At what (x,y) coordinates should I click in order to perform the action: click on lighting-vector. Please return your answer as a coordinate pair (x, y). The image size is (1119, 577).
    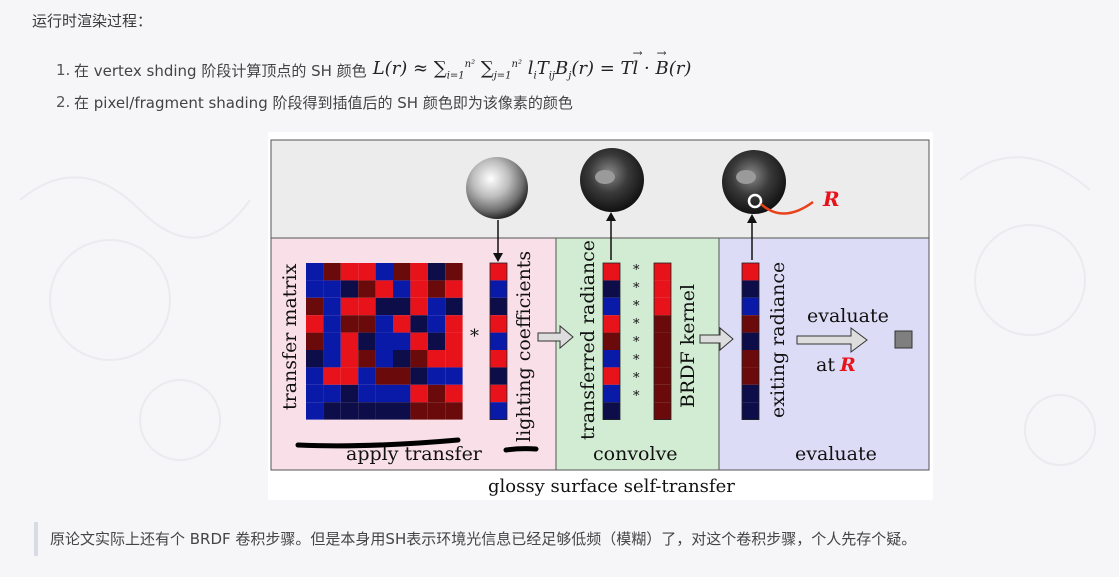
    Looking at the image, I should click on (498, 341).